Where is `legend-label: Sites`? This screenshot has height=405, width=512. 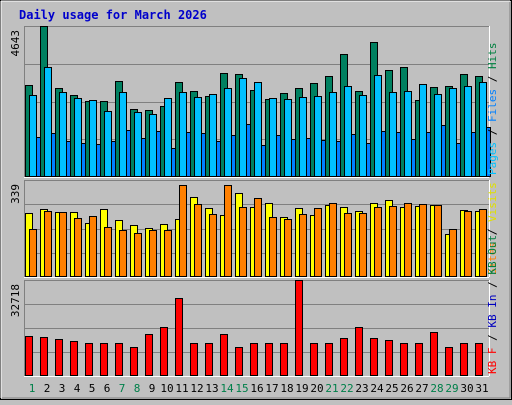 legend-label: Sites is located at coordinates (492, 258).